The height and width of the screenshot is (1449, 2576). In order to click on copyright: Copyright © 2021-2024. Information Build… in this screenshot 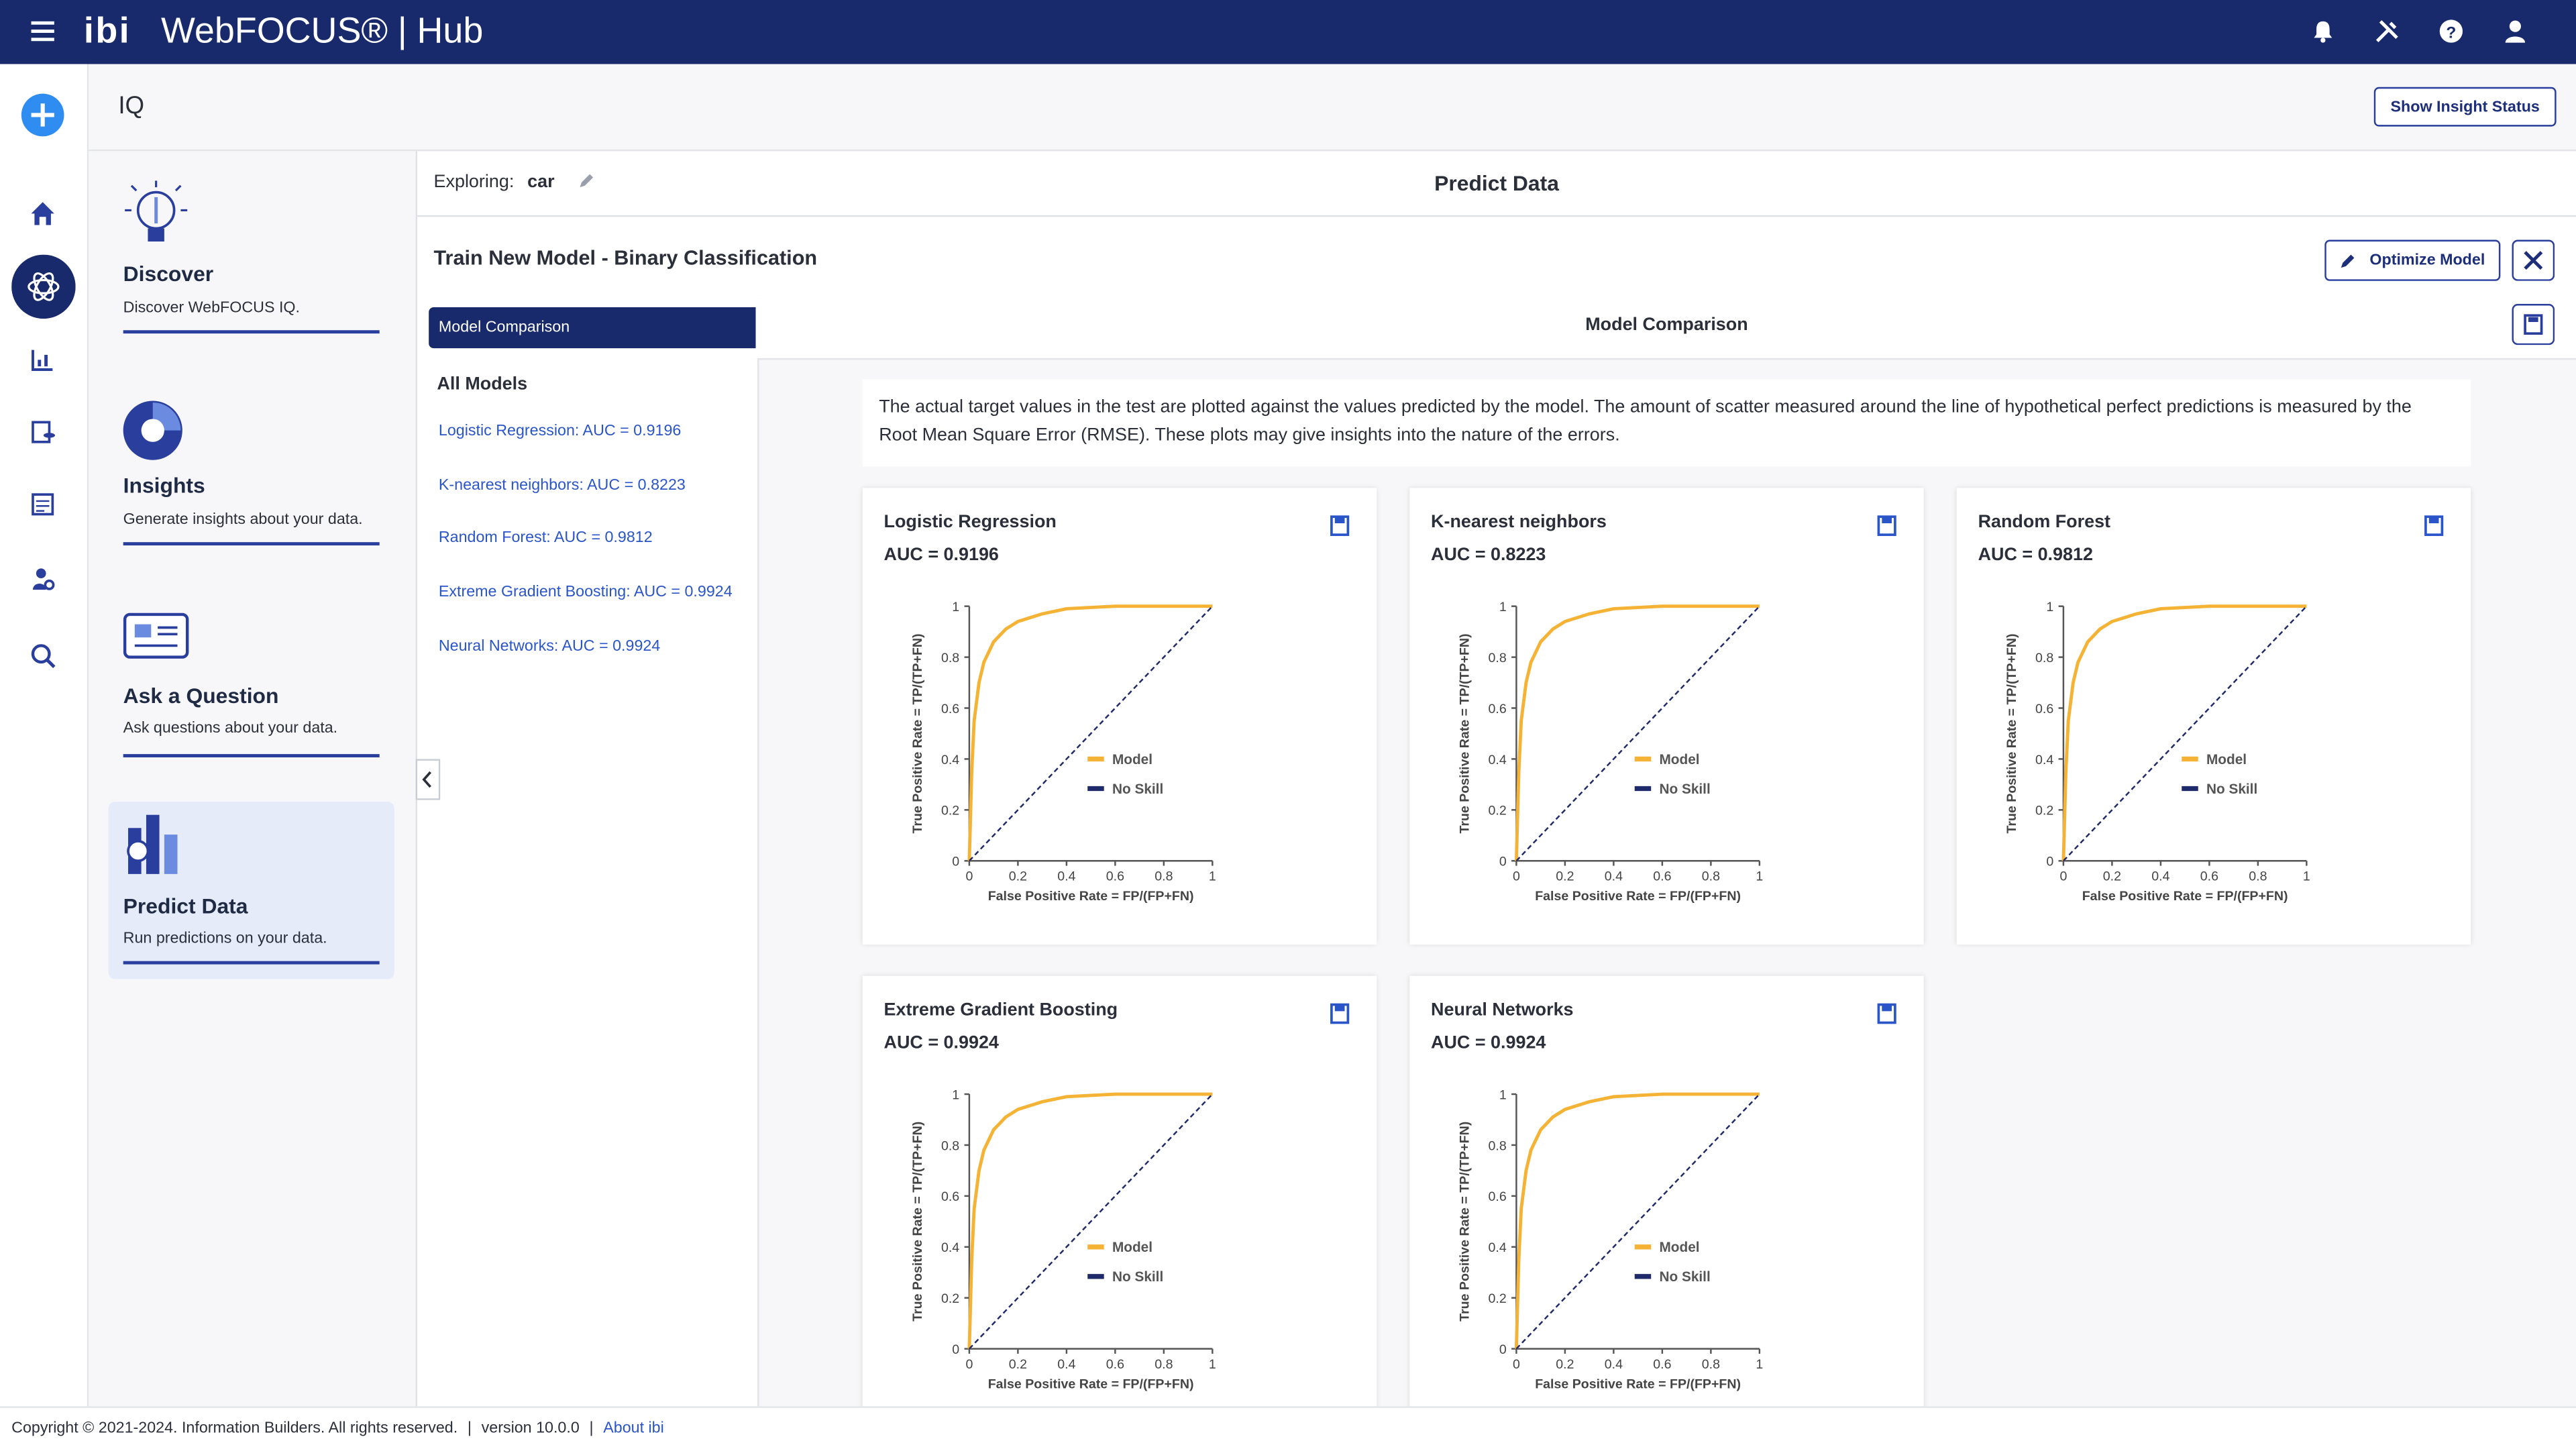, I will do `click(234, 1428)`.